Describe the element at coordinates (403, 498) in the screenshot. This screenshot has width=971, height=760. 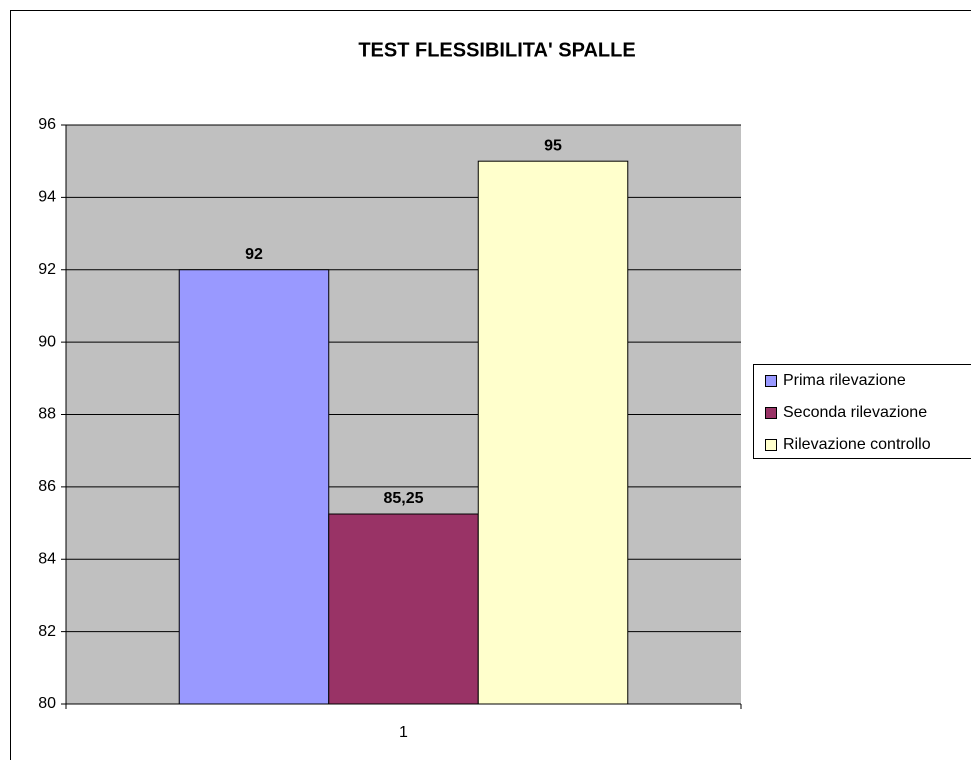
I see `data-label: 85,25` at that location.